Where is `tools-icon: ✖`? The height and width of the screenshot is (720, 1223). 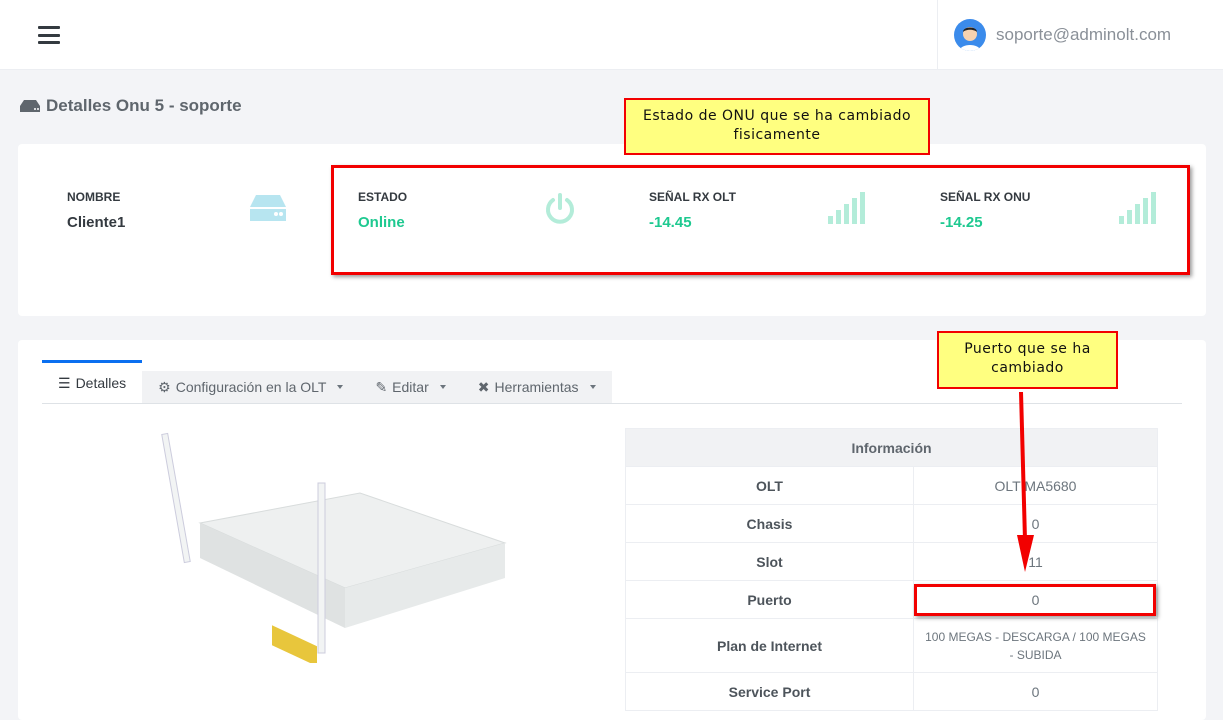 tools-icon: ✖ is located at coordinates (483, 386).